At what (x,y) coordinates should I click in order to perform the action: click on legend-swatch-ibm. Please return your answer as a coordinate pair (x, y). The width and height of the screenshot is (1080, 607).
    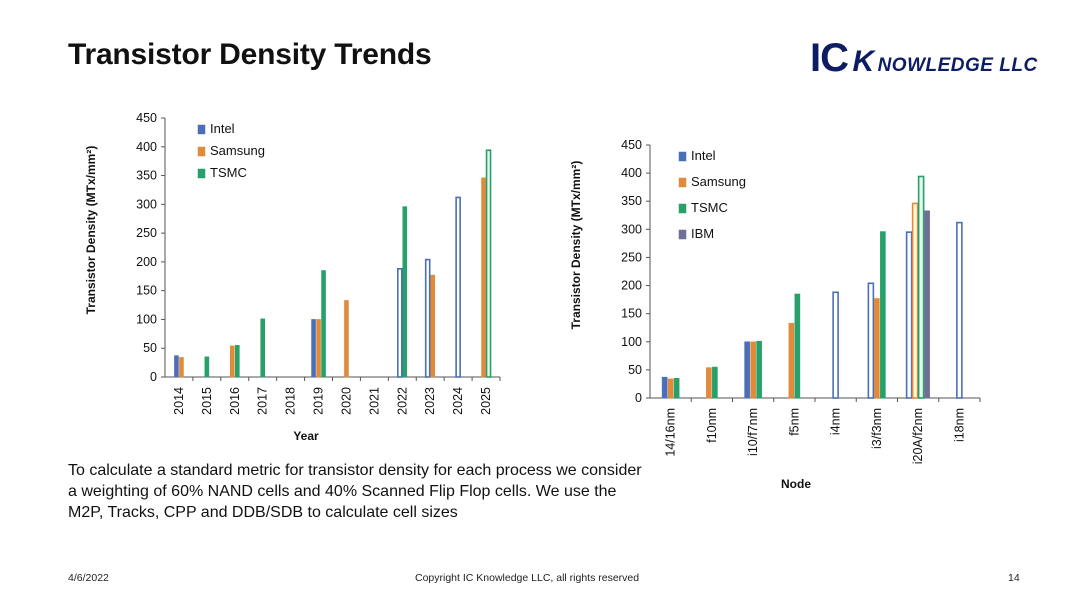
    Looking at the image, I should click on (682, 234).